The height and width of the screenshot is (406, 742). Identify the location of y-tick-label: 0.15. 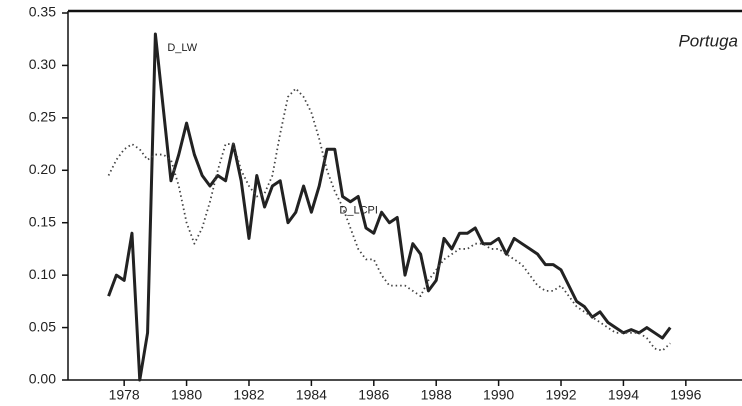
(42, 221).